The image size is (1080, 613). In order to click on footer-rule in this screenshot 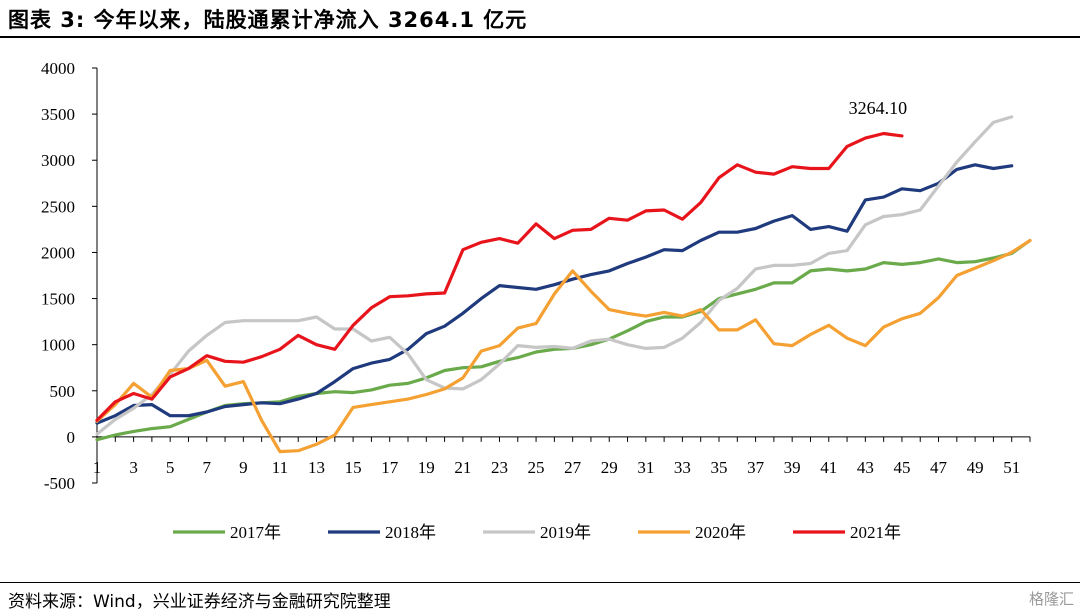, I will do `click(540, 582)`.